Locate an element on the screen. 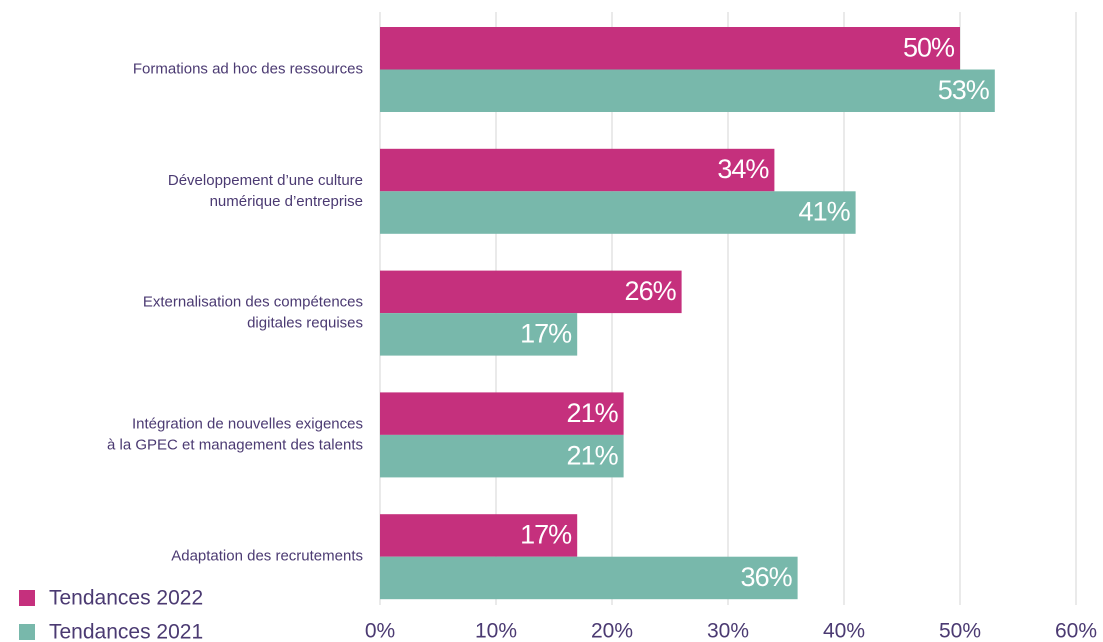 This screenshot has width=1103, height=642. category-label: digitales requises is located at coordinates (305, 323).